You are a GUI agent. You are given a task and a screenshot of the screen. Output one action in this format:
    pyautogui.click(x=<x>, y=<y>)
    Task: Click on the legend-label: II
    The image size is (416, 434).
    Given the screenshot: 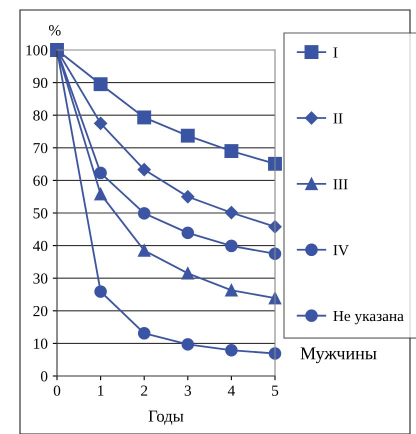 What is the action you would take?
    pyautogui.click(x=338, y=118)
    